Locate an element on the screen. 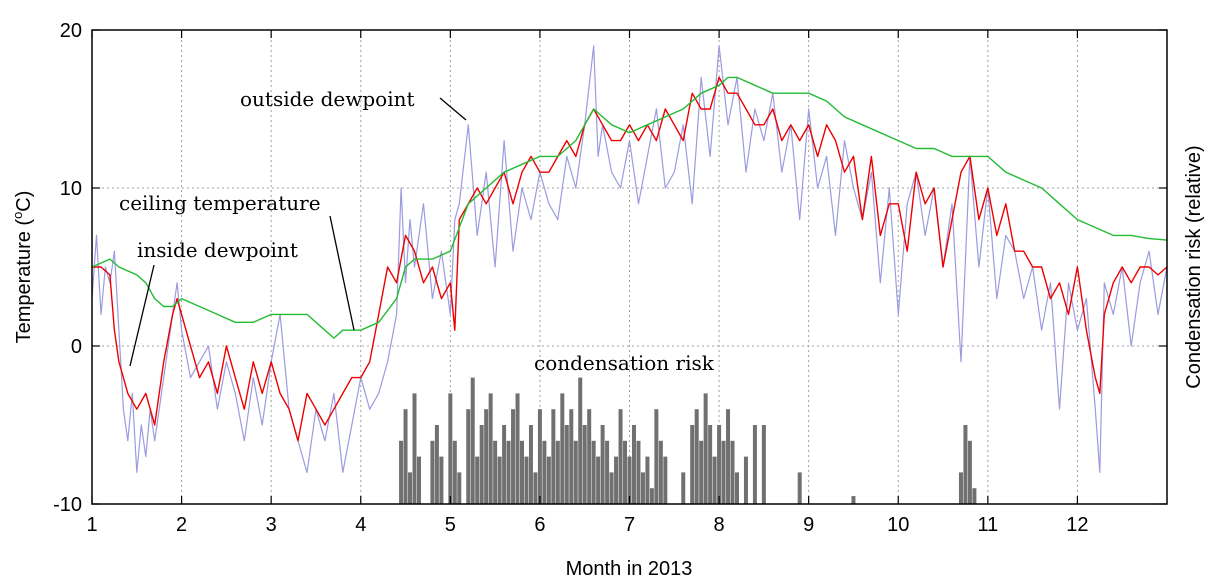  y-axis-title-tail: C) is located at coordinates (24, 201).